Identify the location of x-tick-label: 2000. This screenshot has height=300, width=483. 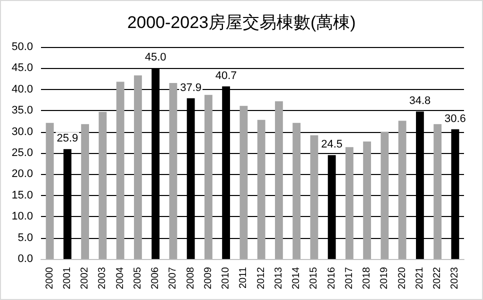
(50, 278).